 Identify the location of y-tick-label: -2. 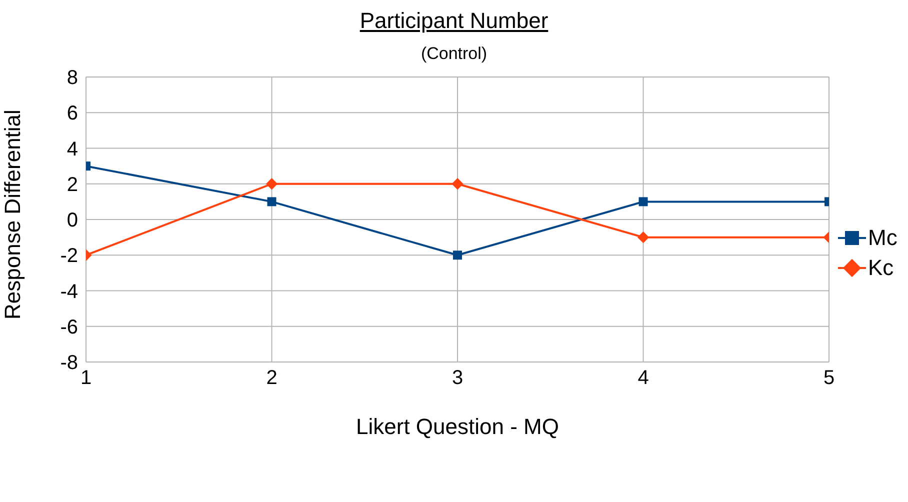
(69, 256).